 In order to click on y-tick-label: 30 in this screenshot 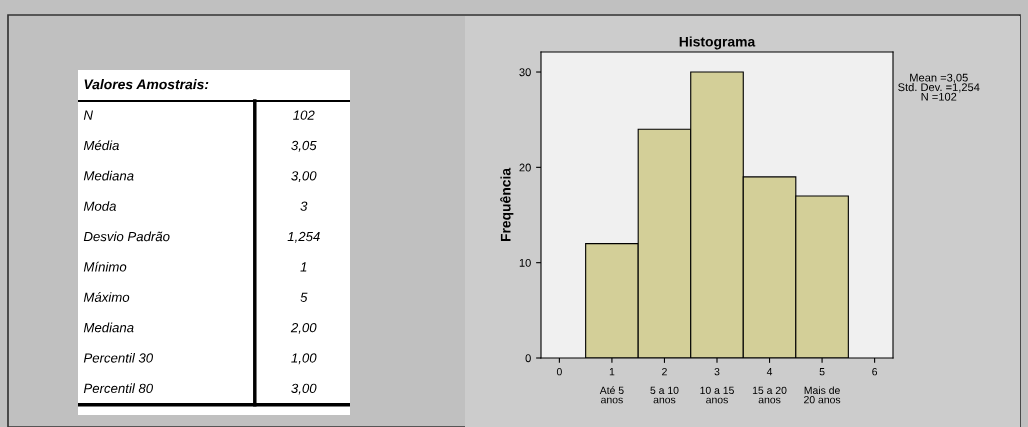, I will do `click(525, 72)`.